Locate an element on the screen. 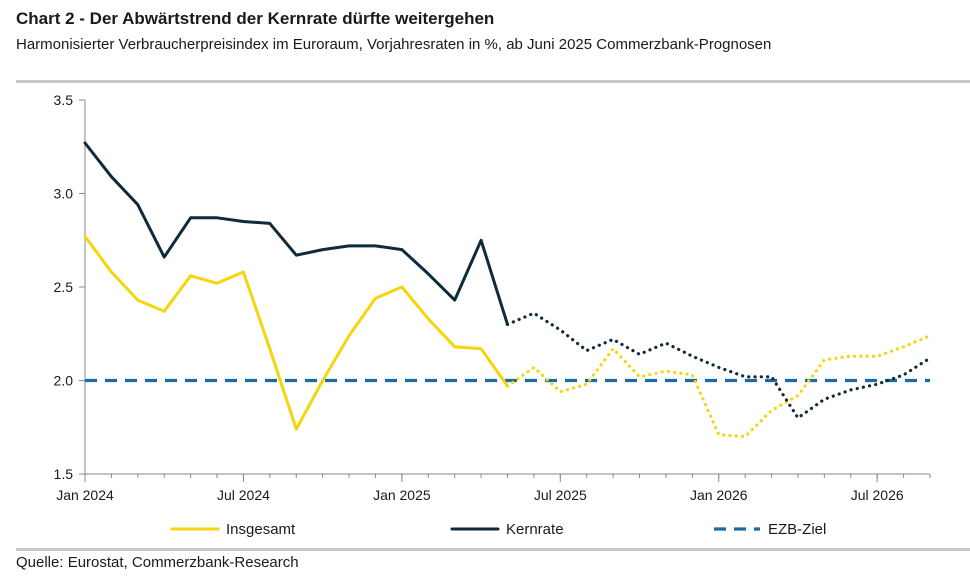 The width and height of the screenshot is (970, 582). legend-label-ezb: EZB-Ziel is located at coordinates (797, 529).